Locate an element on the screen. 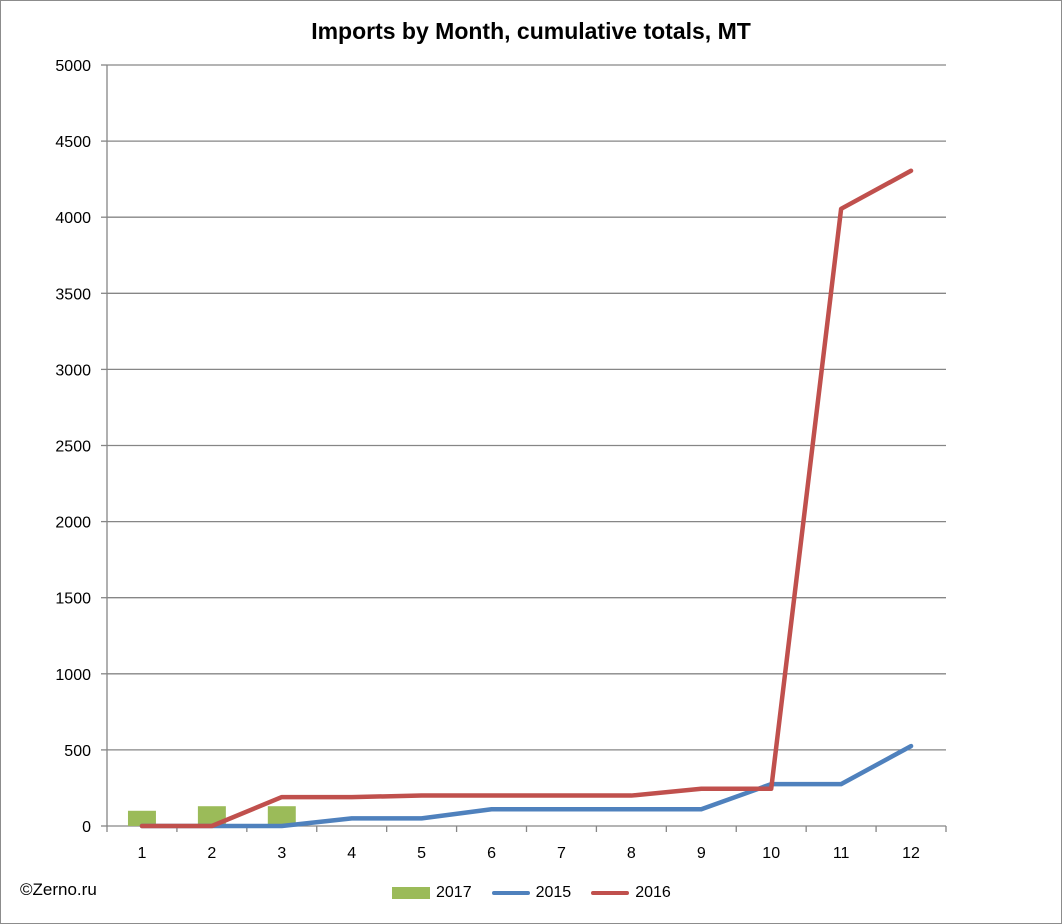 This screenshot has width=1062, height=924. y-tick-label: 4000 is located at coordinates (73, 218).